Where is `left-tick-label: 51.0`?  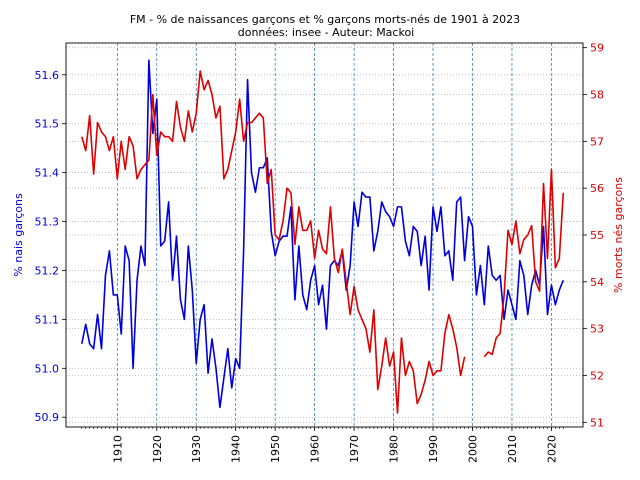
left-tick-label: 51.0 is located at coordinates (47, 368).